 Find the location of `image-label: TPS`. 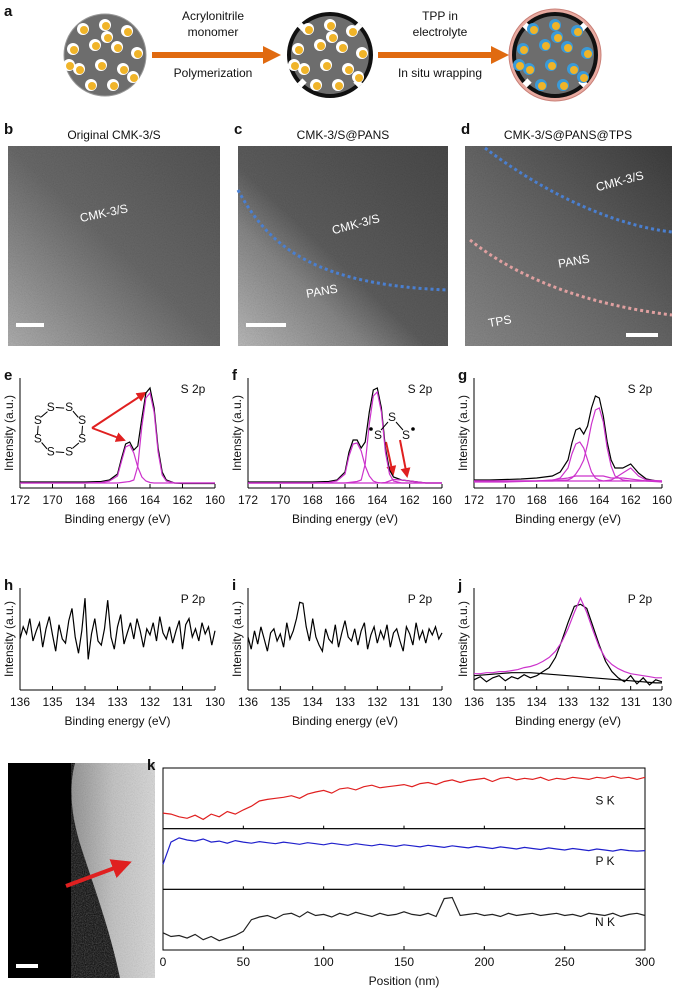

image-label: TPS is located at coordinates (499, 321).